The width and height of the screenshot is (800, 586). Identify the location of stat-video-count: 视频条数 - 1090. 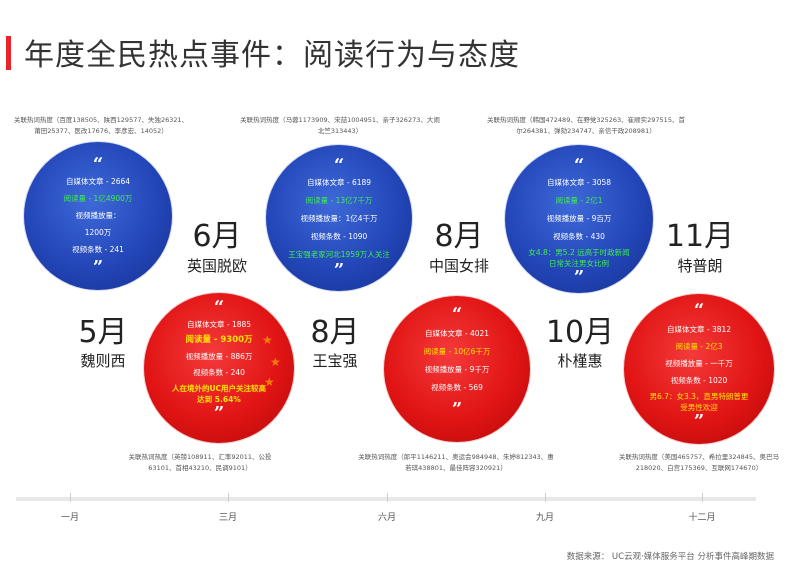
(339, 236).